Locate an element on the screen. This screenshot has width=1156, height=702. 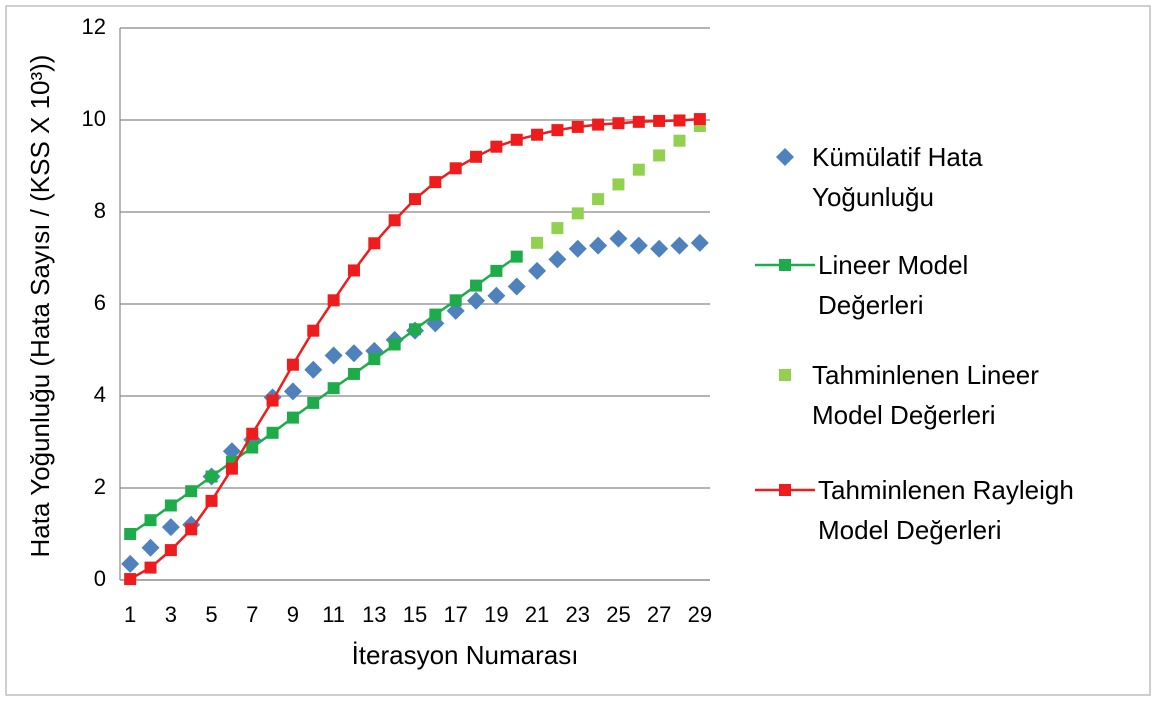
legend-label: Tahminlenen Rayleigh Model Değerleri is located at coordinates (946, 510).